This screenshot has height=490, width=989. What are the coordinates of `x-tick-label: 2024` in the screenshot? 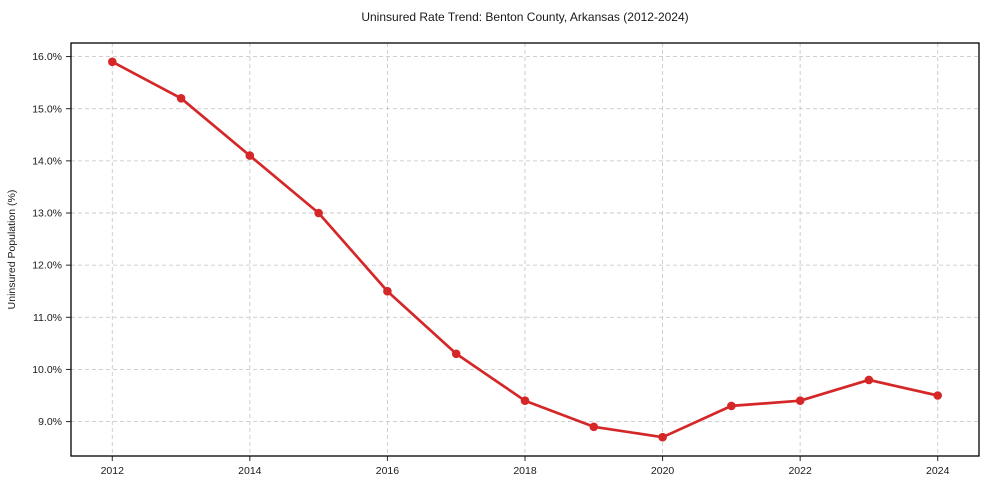 It's located at (938, 471).